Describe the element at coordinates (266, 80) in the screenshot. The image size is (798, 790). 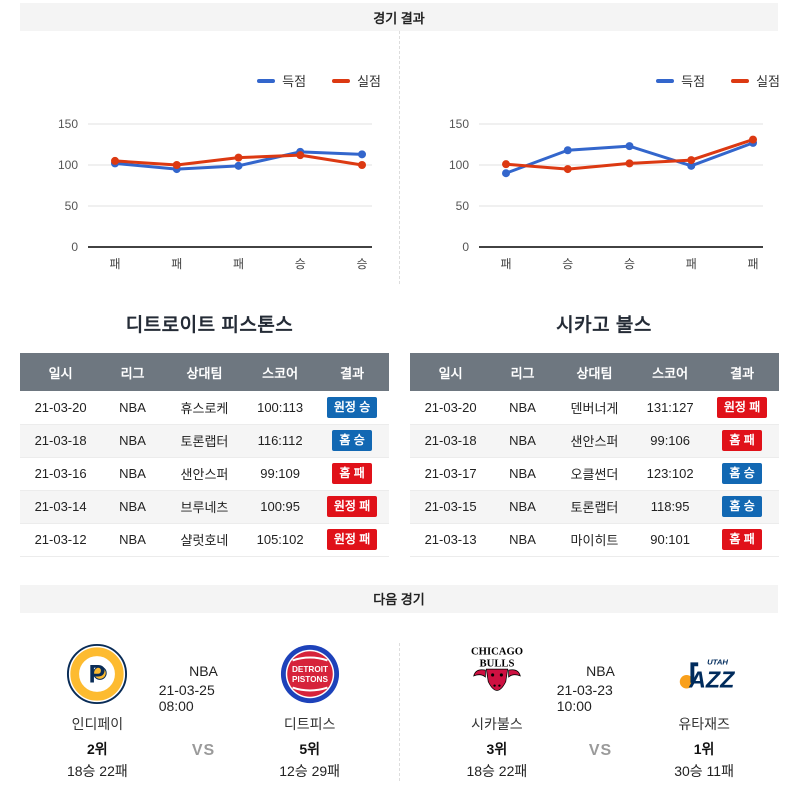
I see `scored-line-swatch-icon` at that location.